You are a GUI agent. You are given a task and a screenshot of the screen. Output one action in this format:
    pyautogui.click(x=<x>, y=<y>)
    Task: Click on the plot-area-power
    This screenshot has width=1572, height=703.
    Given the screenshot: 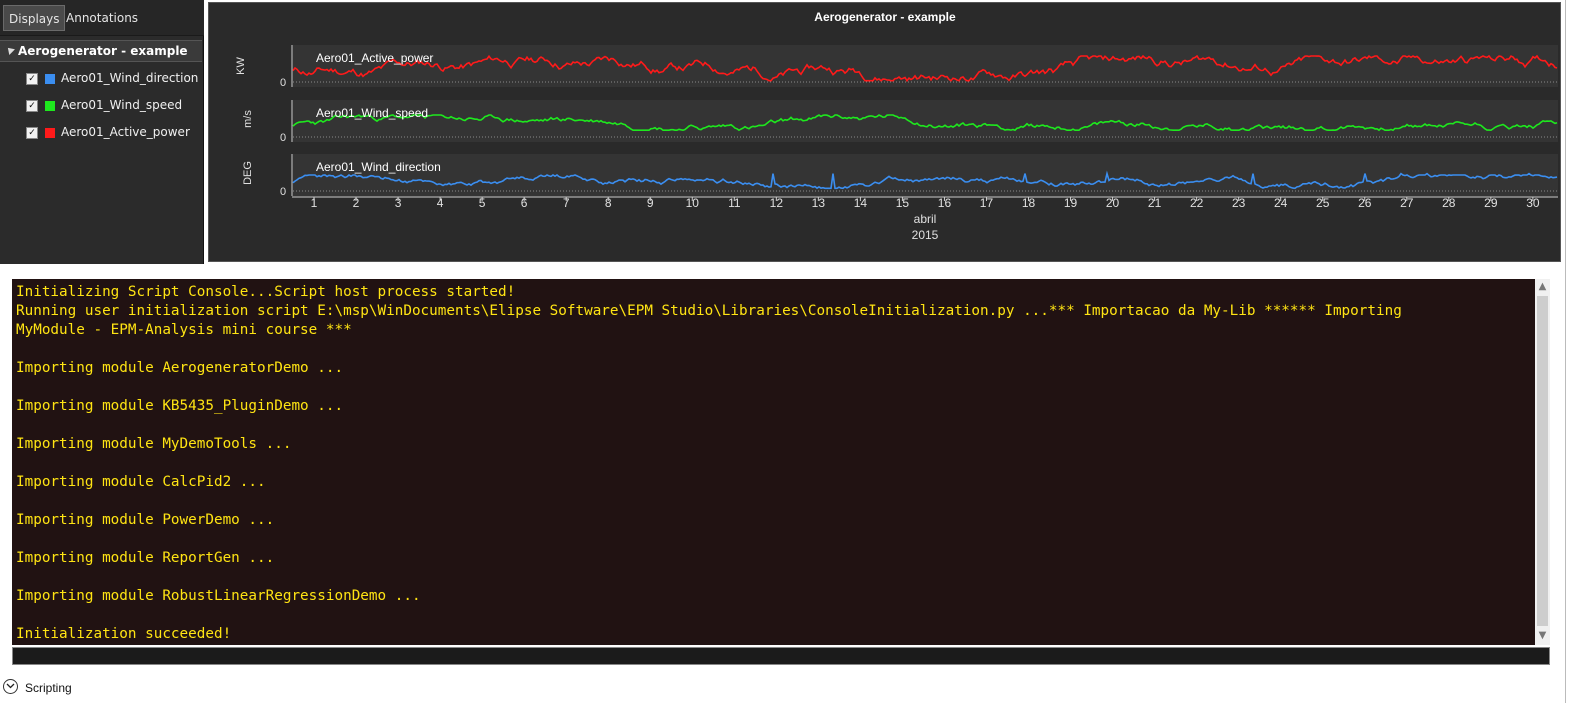 What is the action you would take?
    pyautogui.click(x=925, y=66)
    